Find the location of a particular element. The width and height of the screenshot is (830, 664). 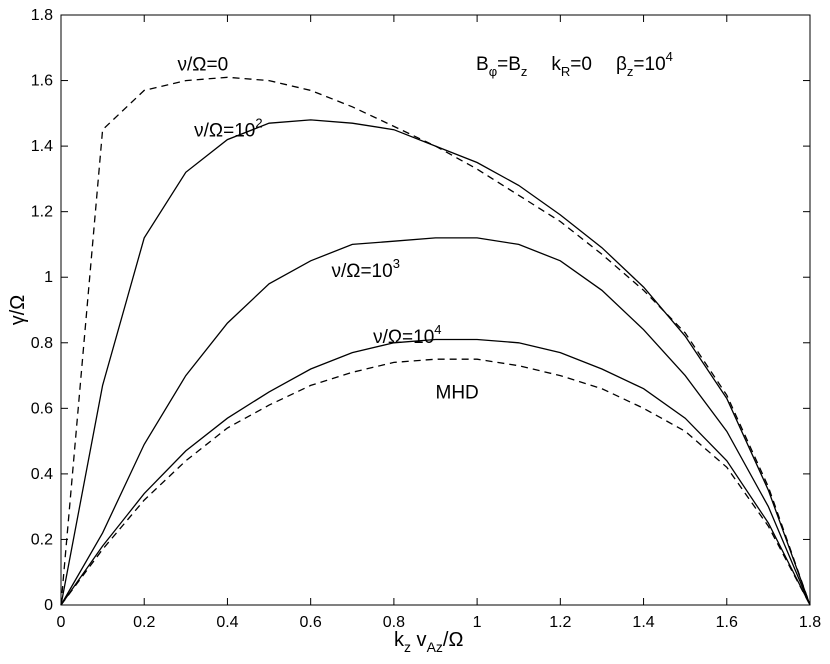

y-tick-label: 1.4 is located at coordinates (42, 146).